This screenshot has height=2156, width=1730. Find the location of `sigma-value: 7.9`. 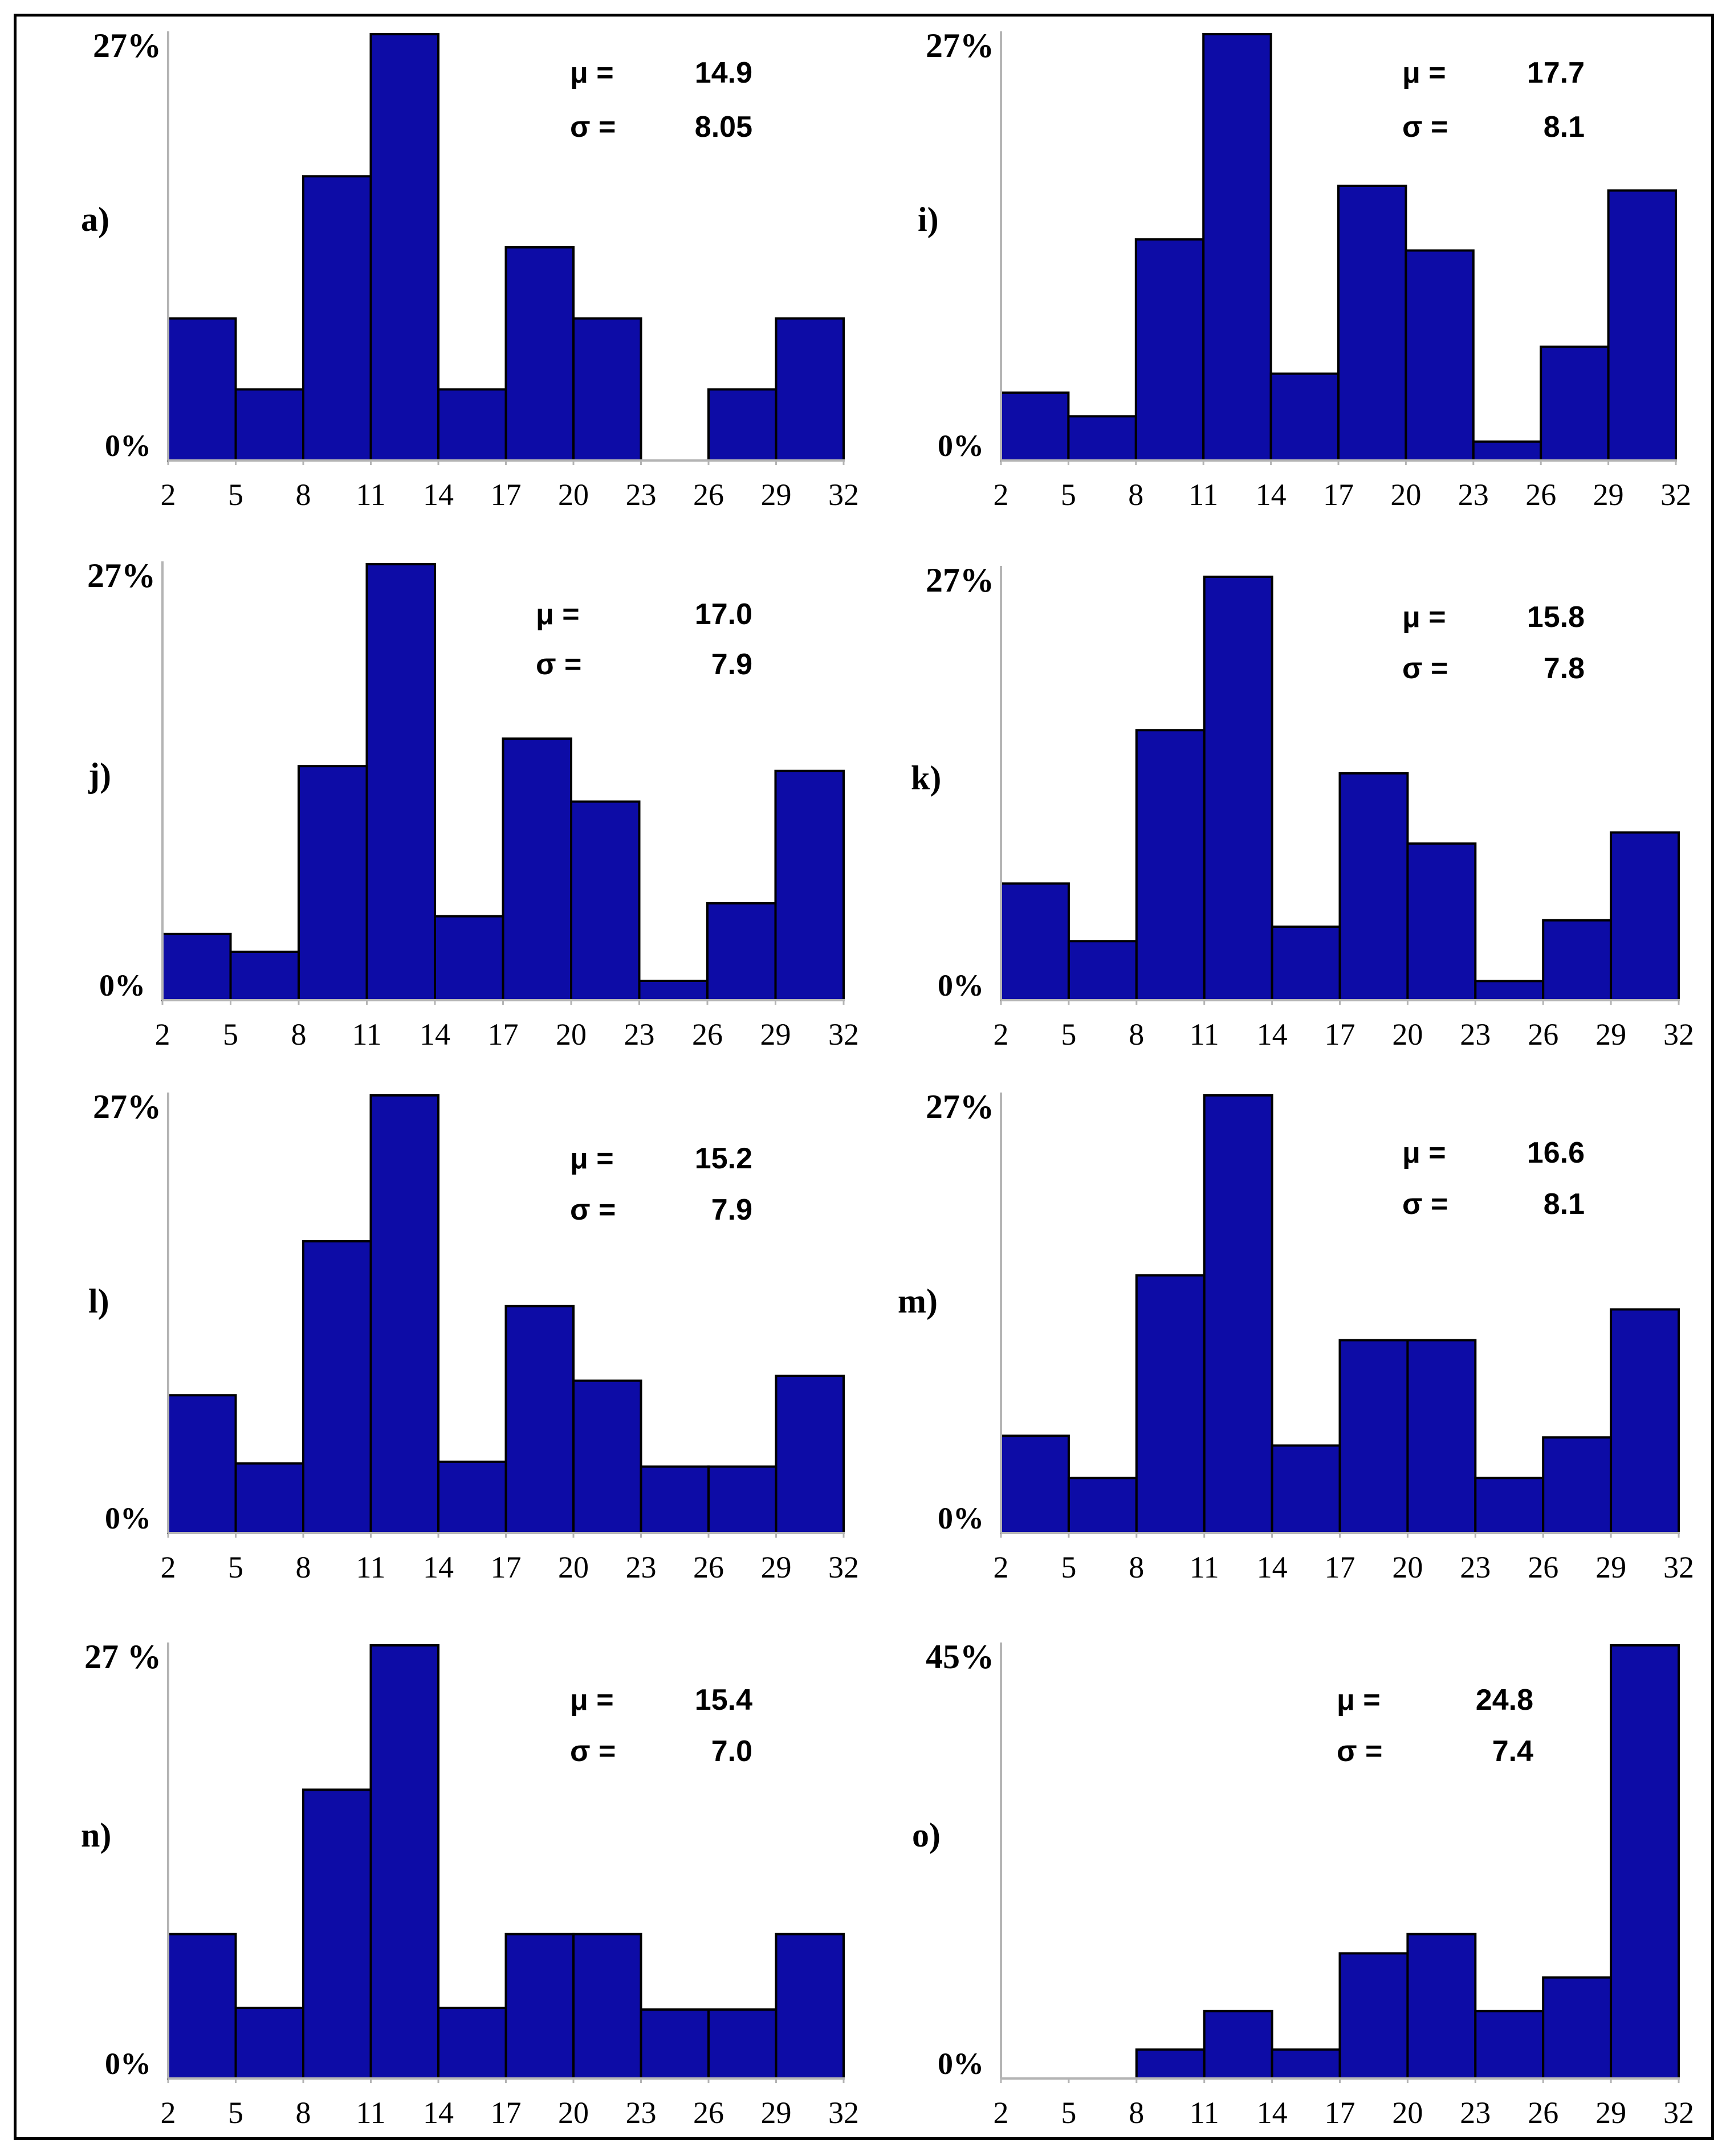

sigma-value: 7.9 is located at coordinates (731, 1209).